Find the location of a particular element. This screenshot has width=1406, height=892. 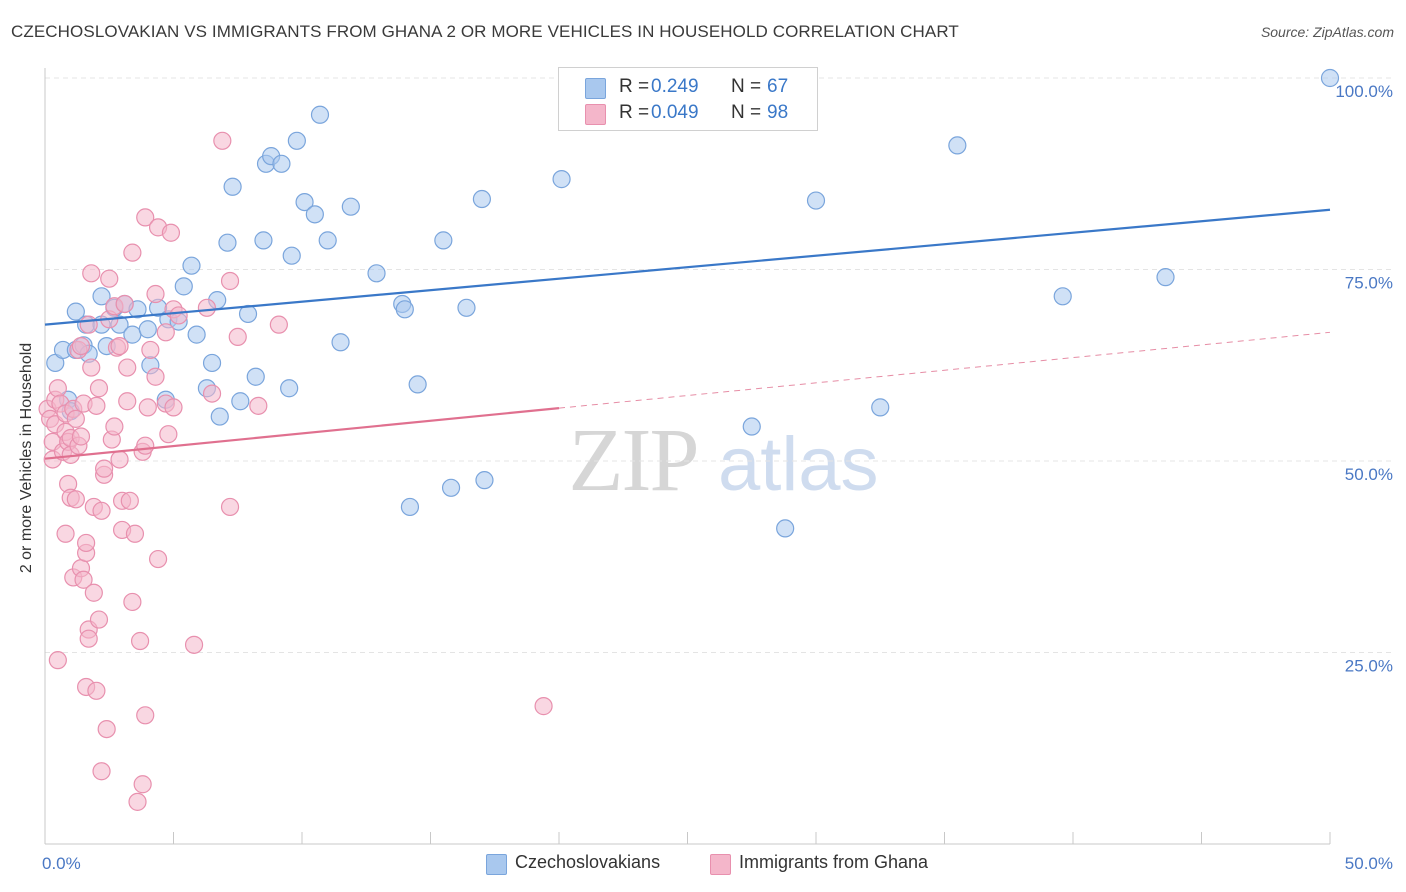

x-tick-label-max: 50.0% is located at coordinates (1369, 863).